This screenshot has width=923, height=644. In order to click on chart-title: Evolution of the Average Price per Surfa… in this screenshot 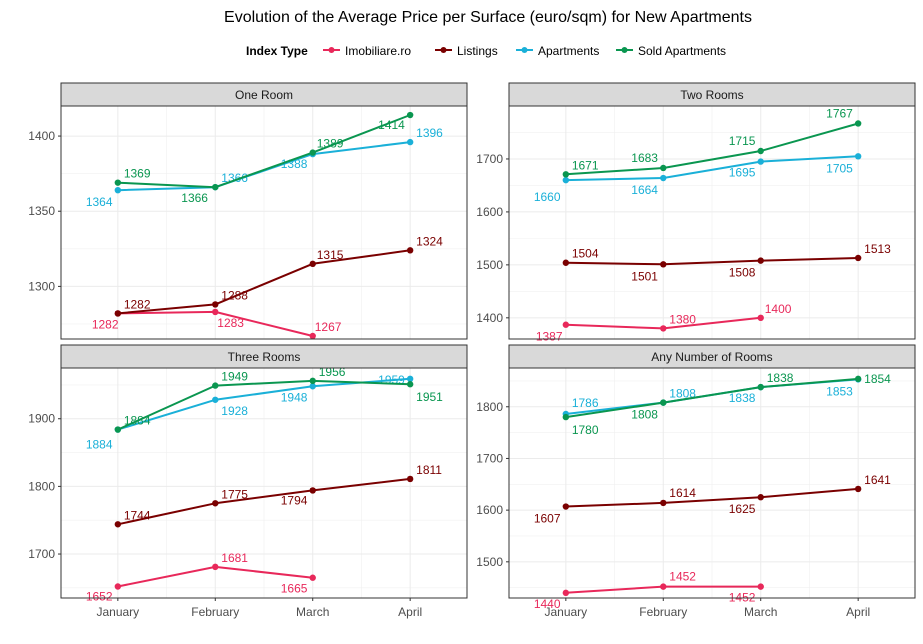, I will do `click(488, 17)`.